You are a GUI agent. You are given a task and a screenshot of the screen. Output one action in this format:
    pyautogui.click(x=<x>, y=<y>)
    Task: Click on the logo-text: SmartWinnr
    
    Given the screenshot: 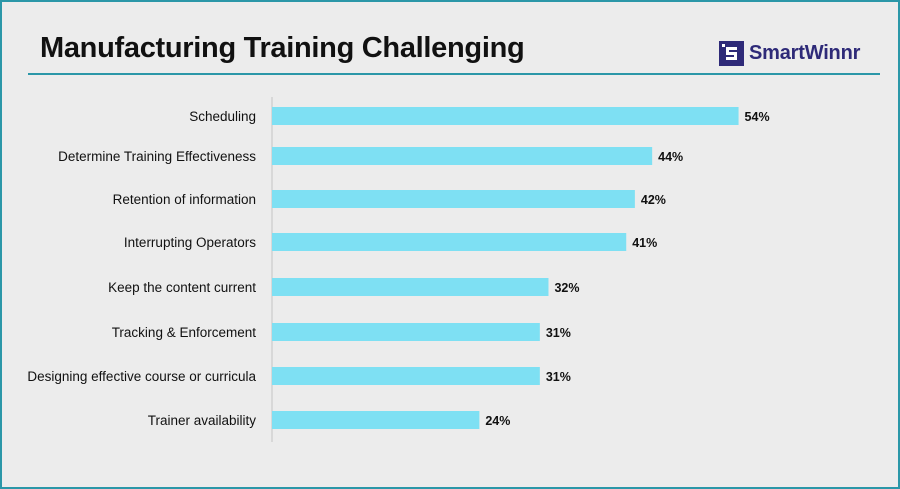 What is the action you would take?
    pyautogui.click(x=805, y=52)
    